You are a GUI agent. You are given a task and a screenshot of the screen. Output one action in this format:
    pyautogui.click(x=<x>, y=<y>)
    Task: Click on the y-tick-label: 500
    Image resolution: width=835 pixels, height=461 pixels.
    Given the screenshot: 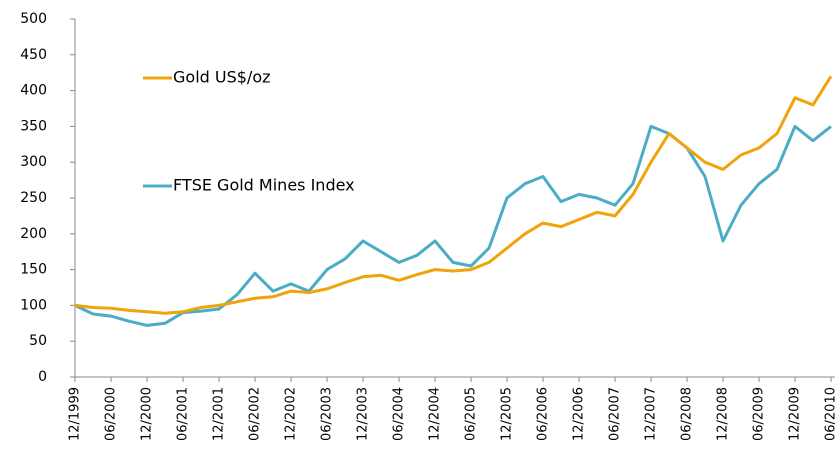 What is the action you would take?
    pyautogui.click(x=33, y=19)
    